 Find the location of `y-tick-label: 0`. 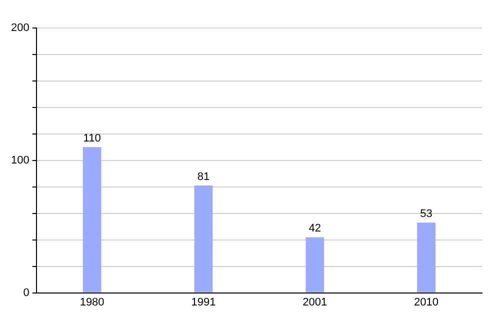

y-tick-label: 0 is located at coordinates (26, 292).